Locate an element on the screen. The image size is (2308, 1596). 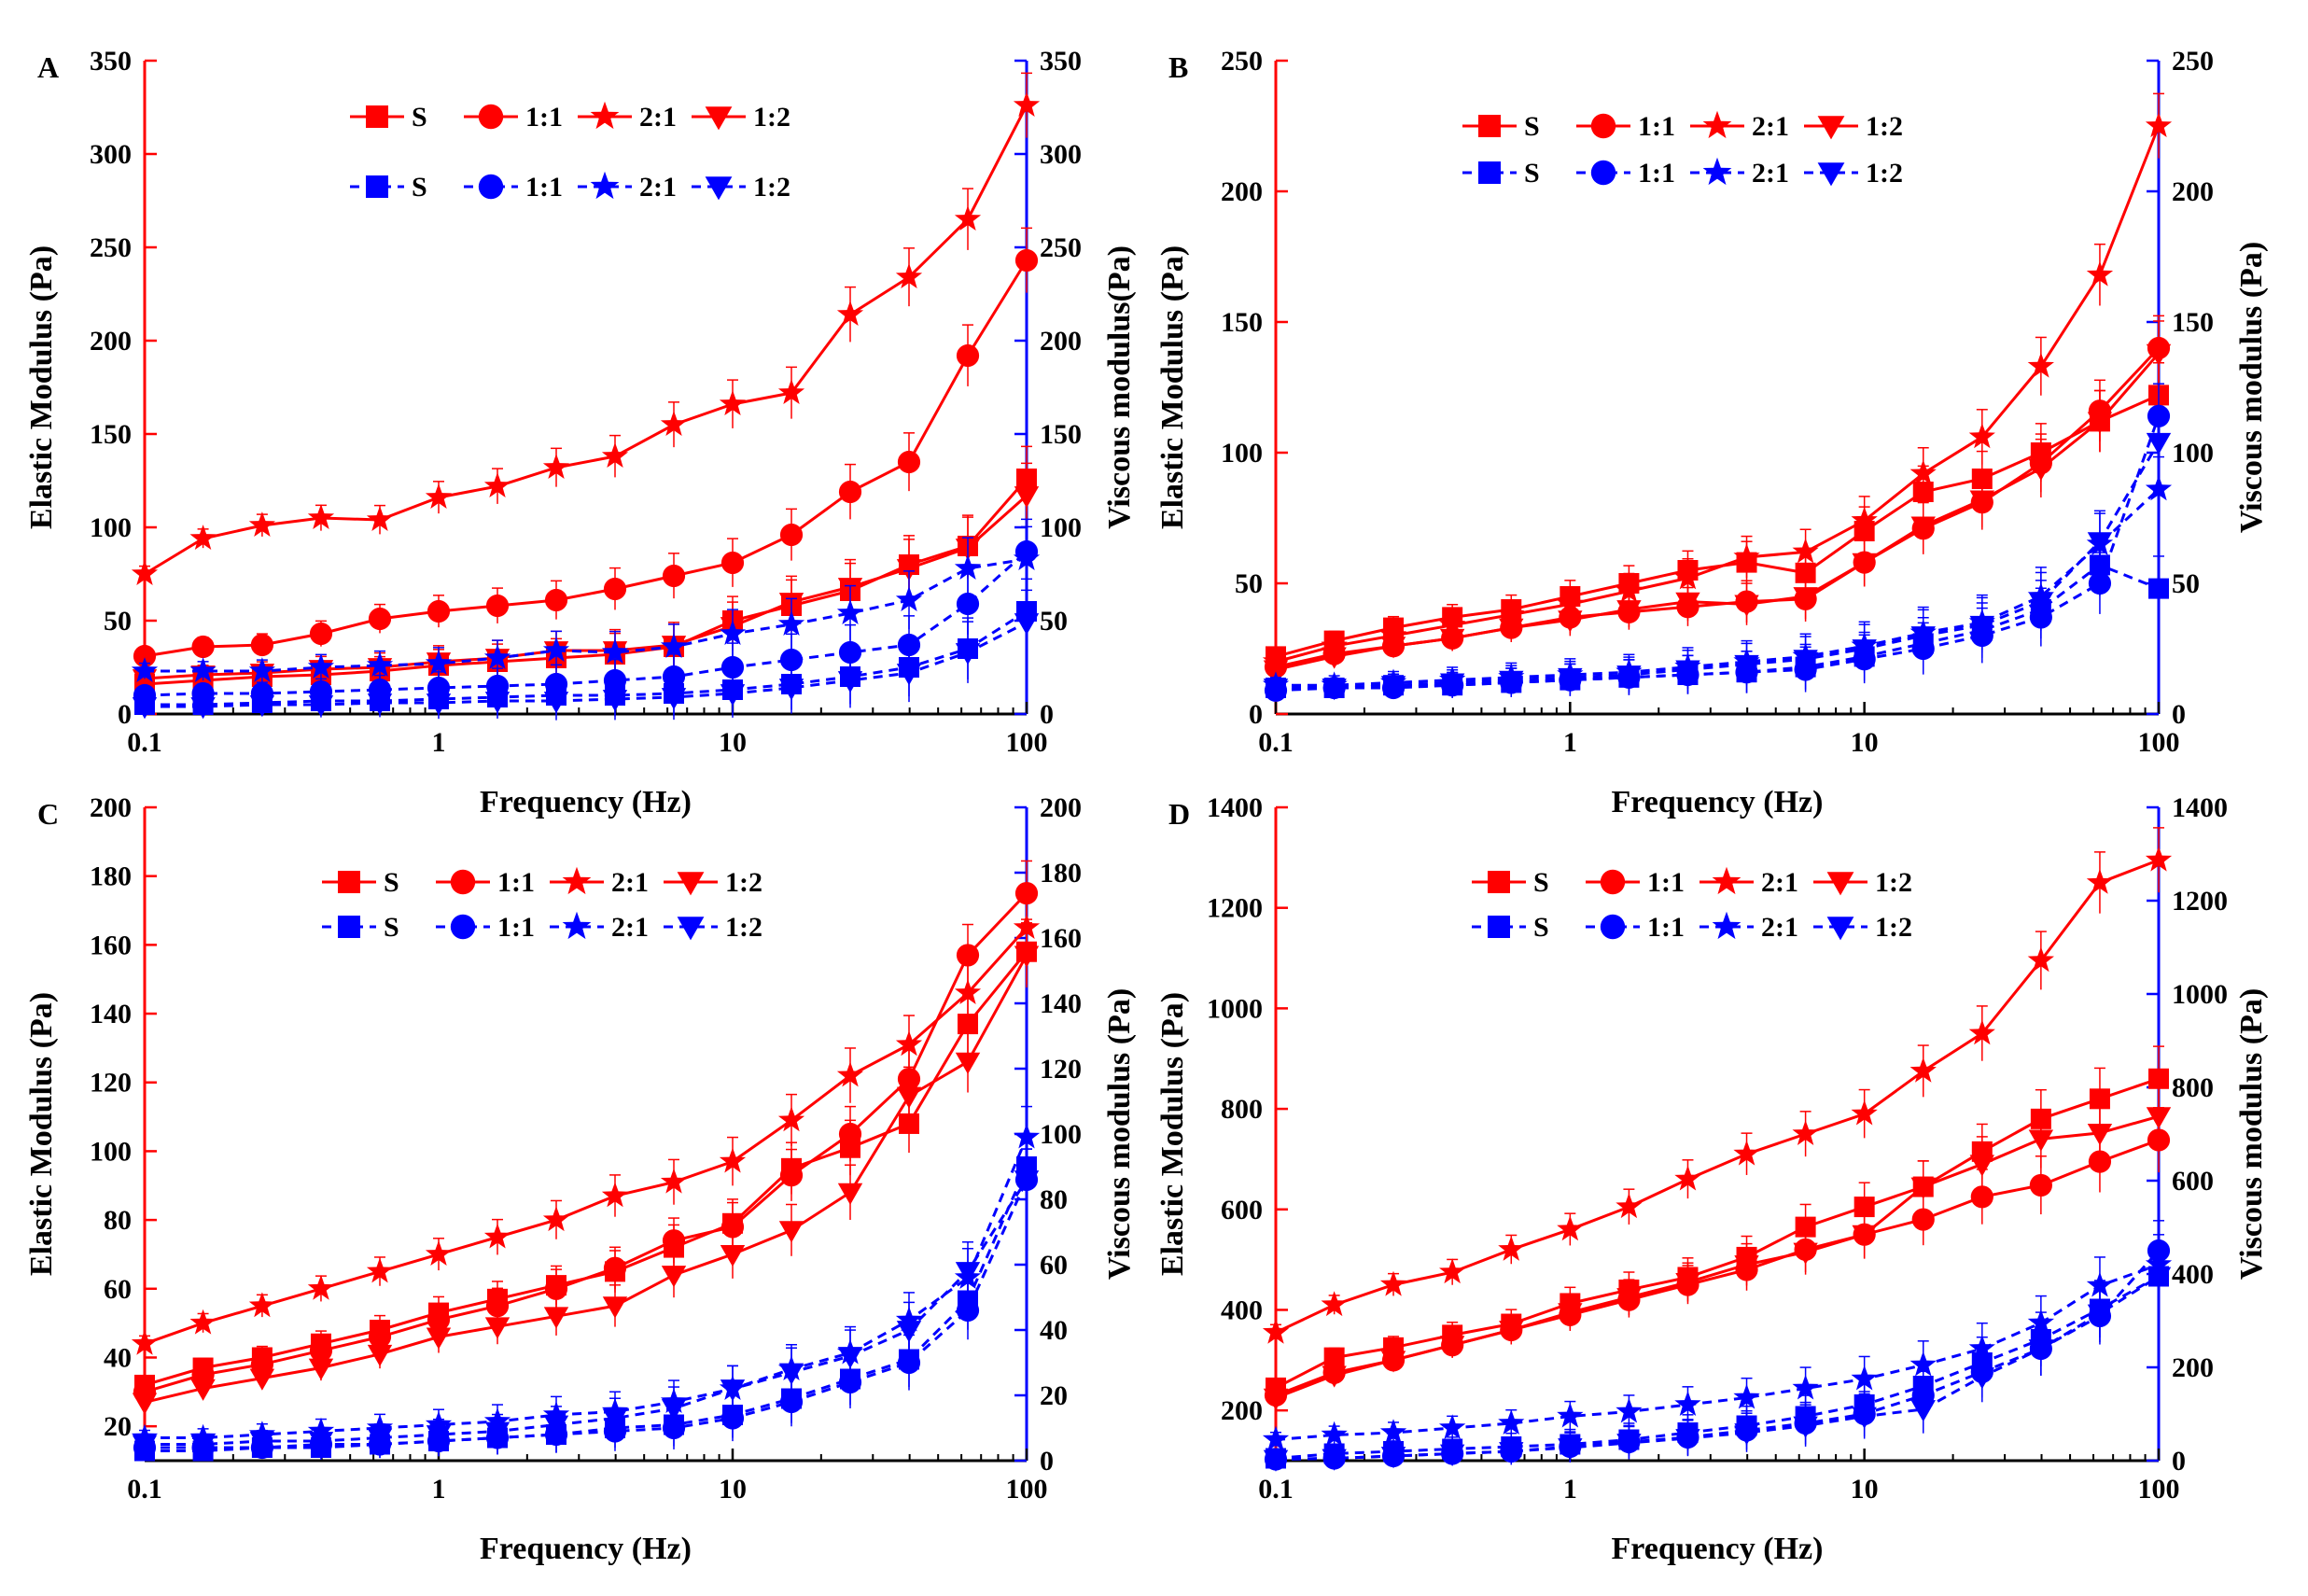
x-tick-label: 0.1 is located at coordinates (144, 742).